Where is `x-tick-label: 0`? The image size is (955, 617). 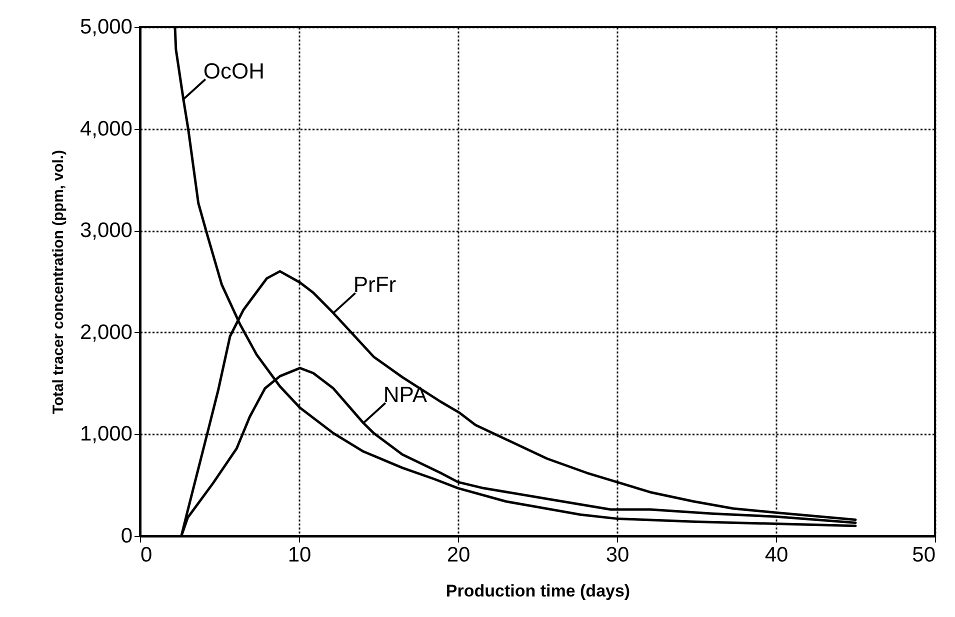 x-tick-label: 0 is located at coordinates (146, 555).